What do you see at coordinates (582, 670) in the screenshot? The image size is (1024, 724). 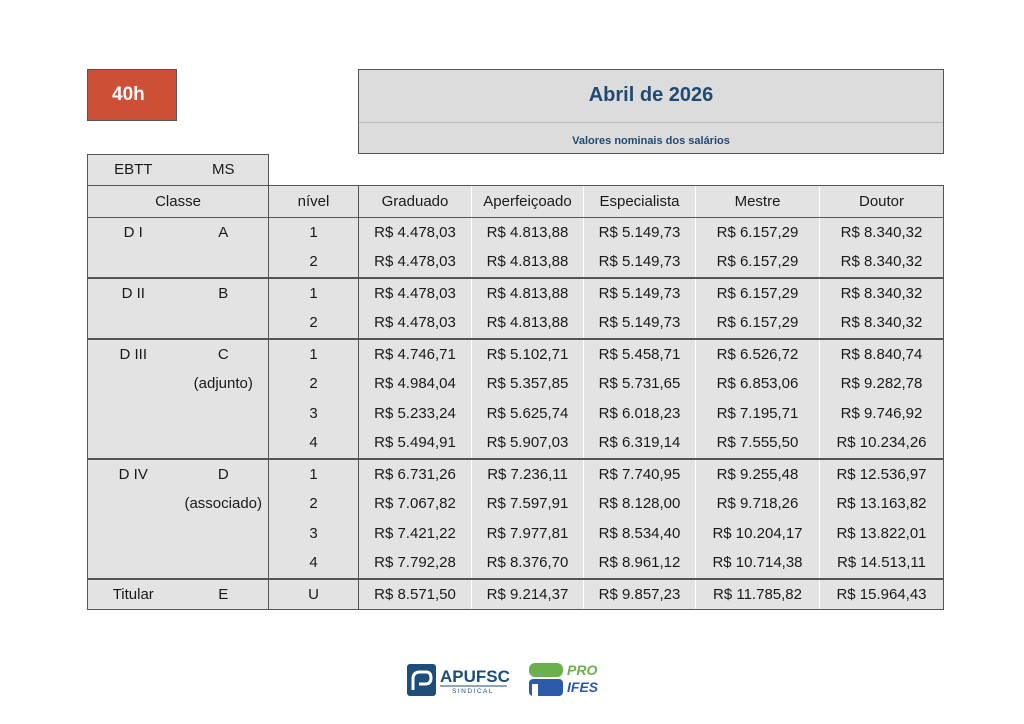 I see `proifes-top: PRO` at bounding box center [582, 670].